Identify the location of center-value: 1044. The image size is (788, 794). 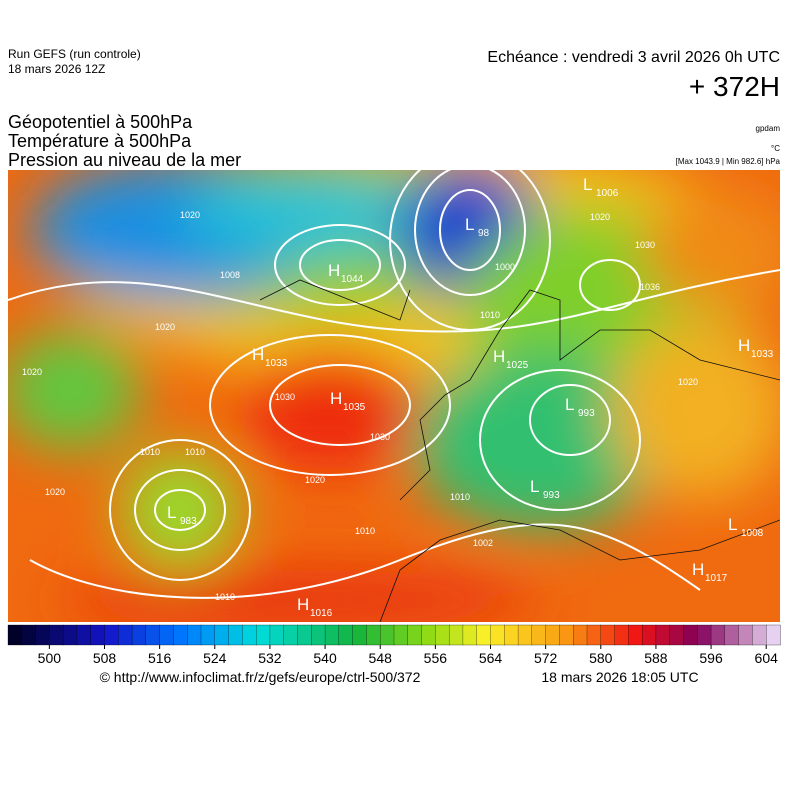
(352, 279).